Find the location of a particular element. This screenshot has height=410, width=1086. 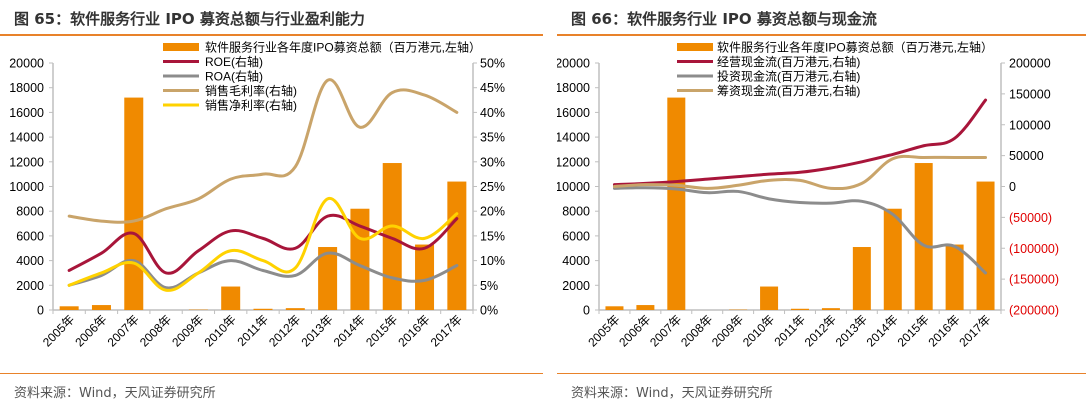

right-axis-tick-label: 25% is located at coordinates (492, 187).